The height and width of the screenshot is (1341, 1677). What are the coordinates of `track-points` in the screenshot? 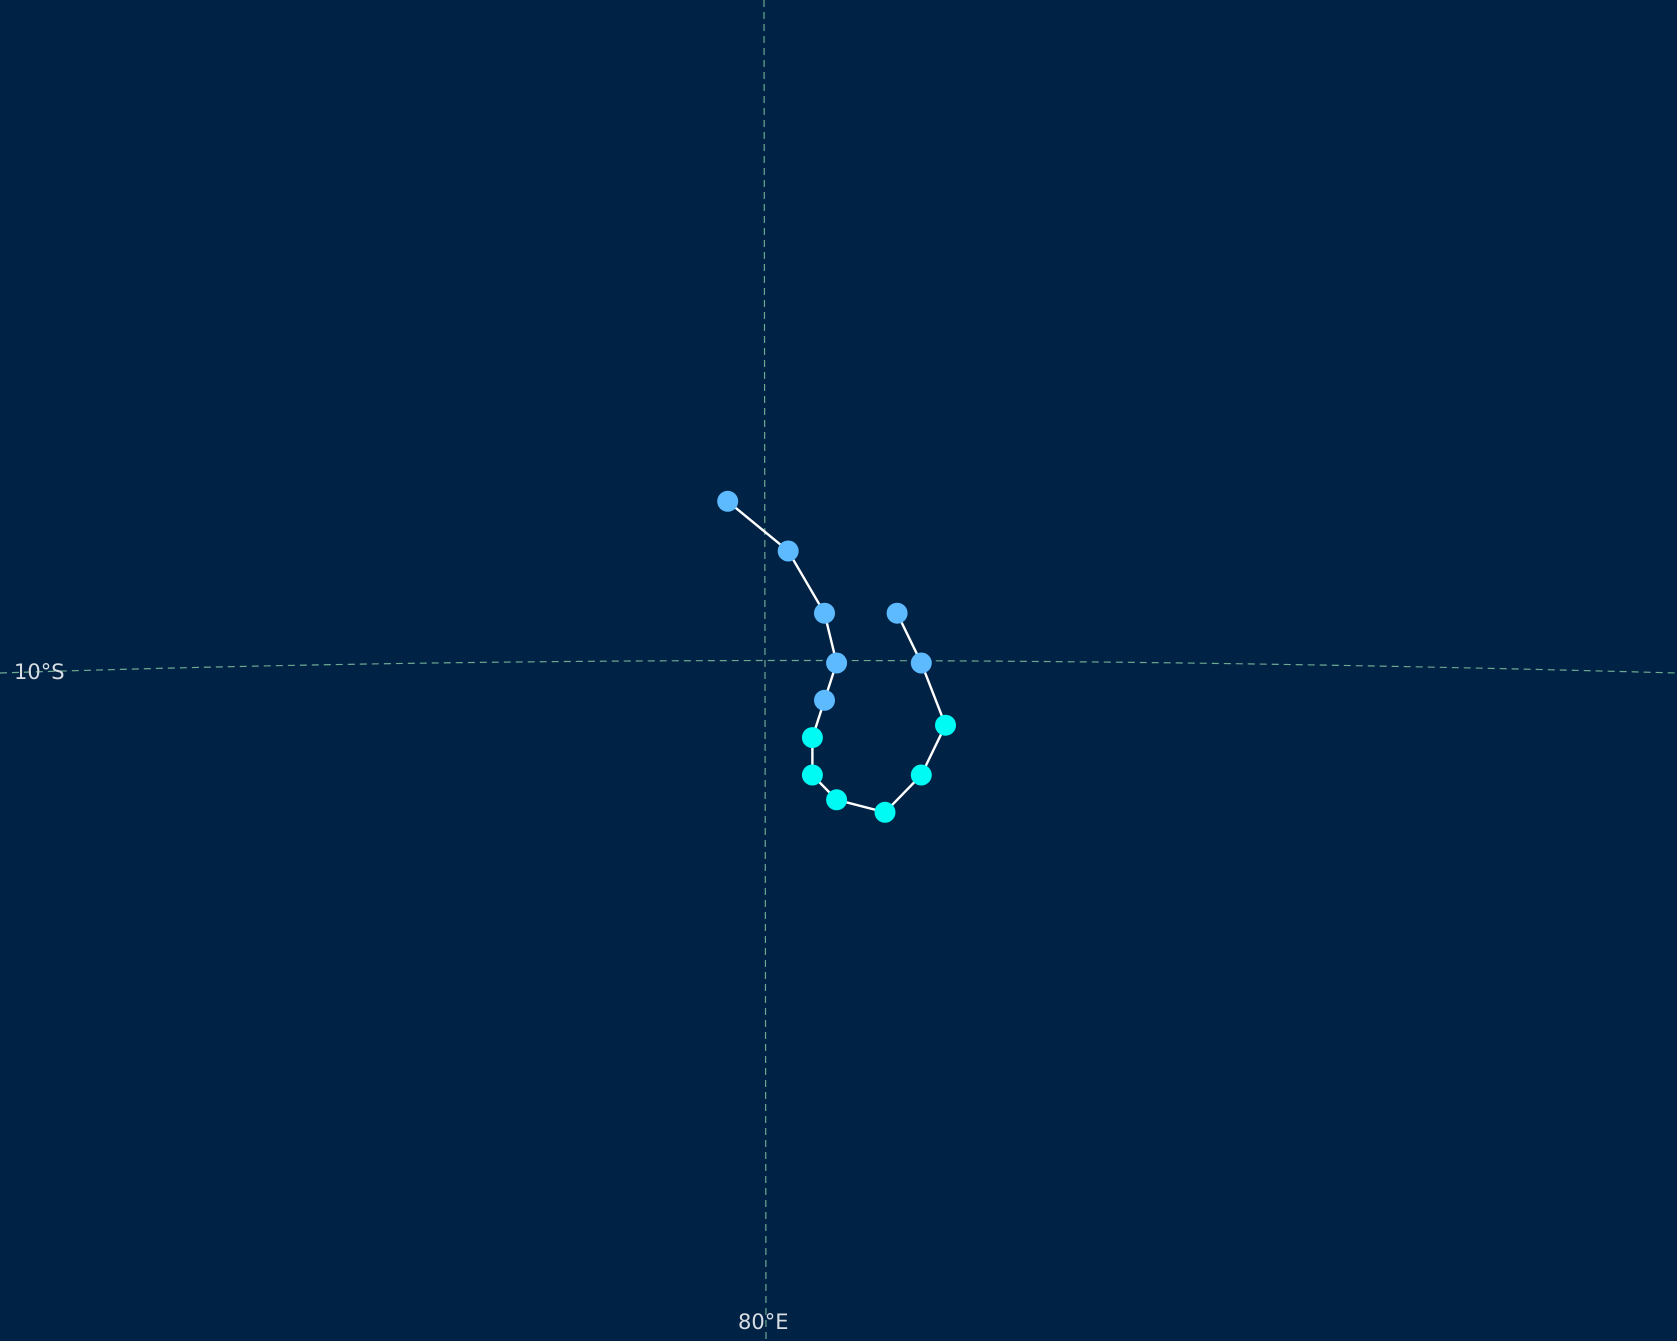 It's located at (836, 656).